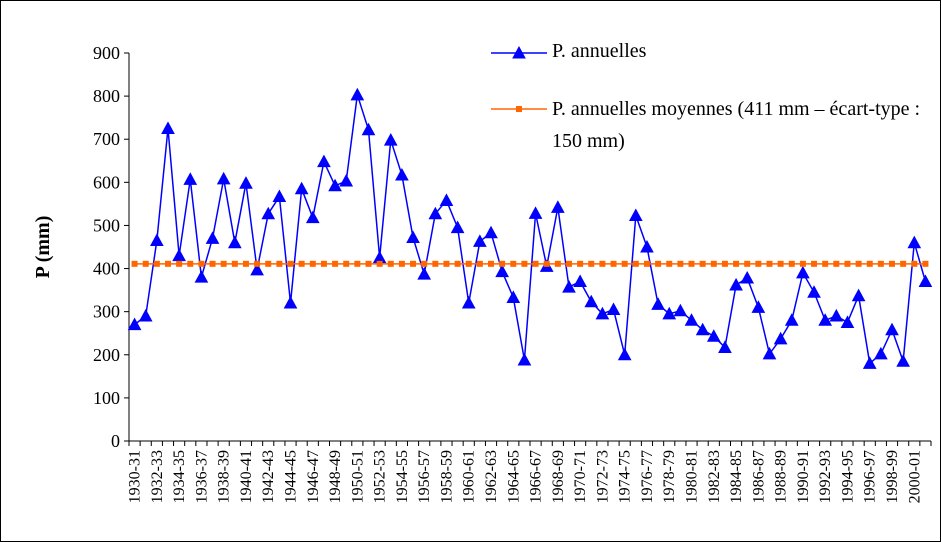 The image size is (941, 542). What do you see at coordinates (380, 476) in the screenshot?
I see `x-tick-label: 1952-53` at bounding box center [380, 476].